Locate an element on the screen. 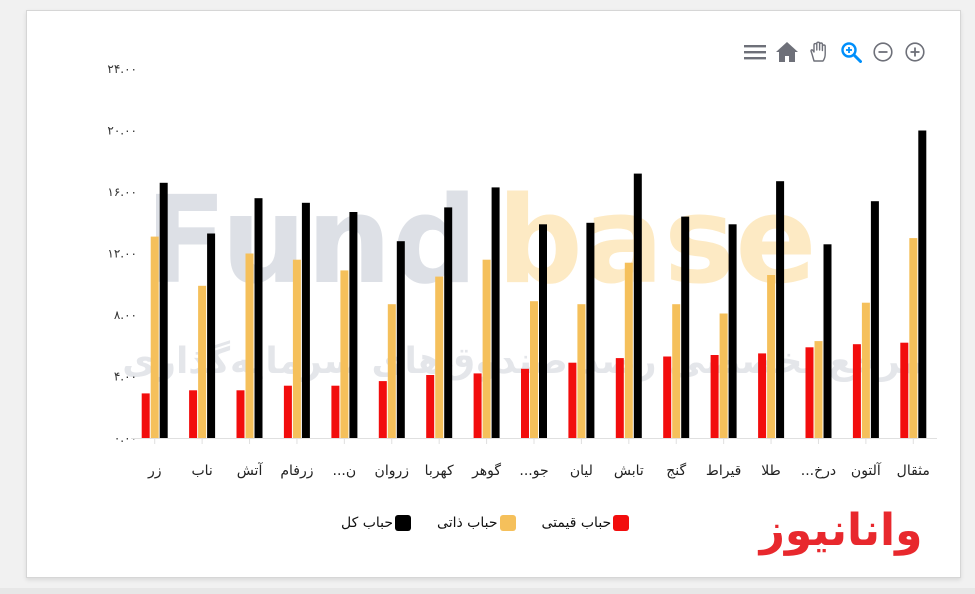 The width and height of the screenshot is (975, 594). brand-logo: وانانیوز is located at coordinates (841, 528).